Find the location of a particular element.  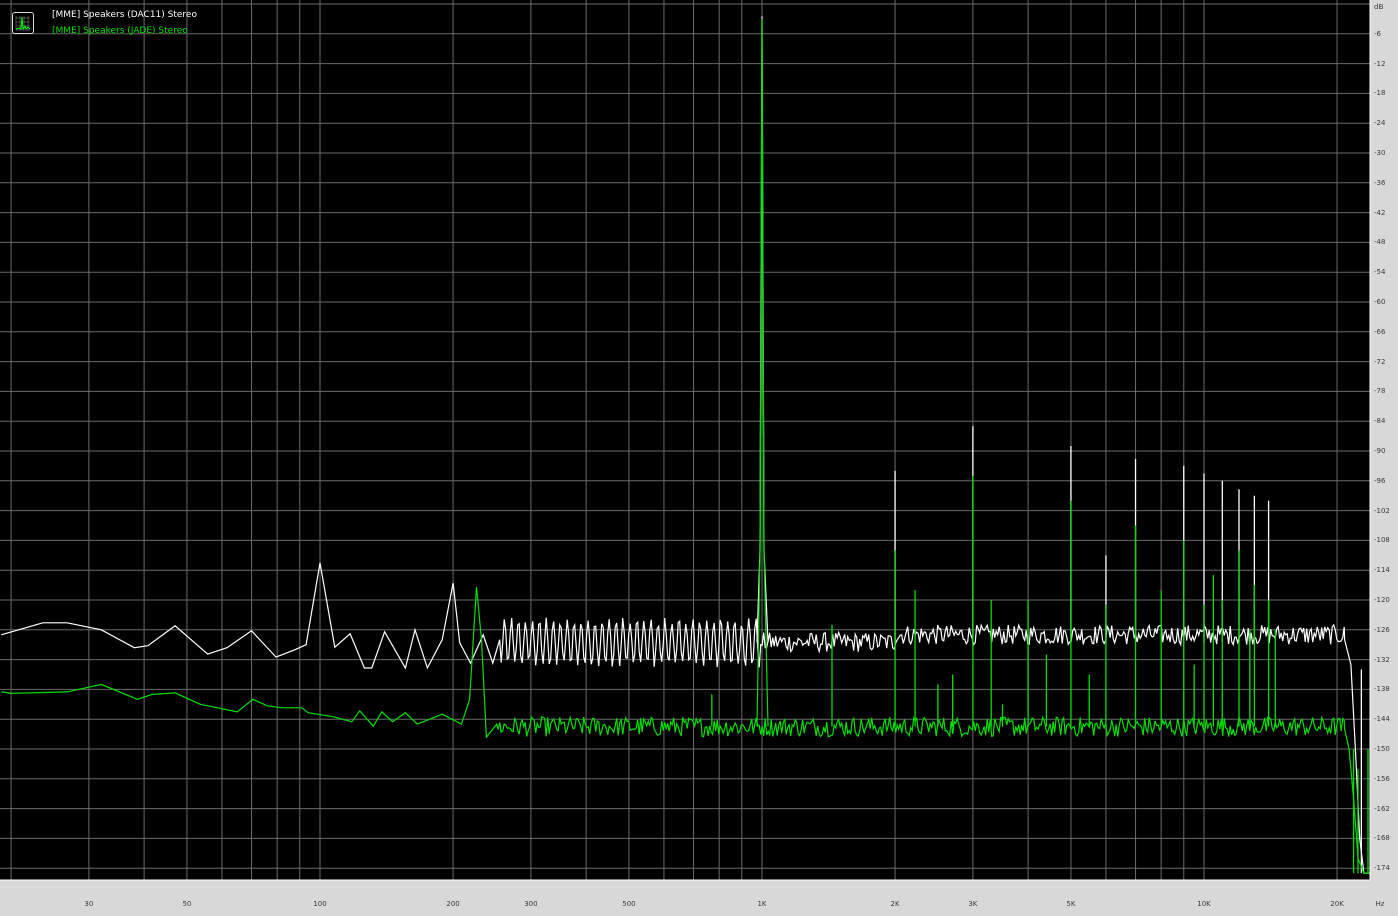

x-tick-label: 100 is located at coordinates (320, 904).